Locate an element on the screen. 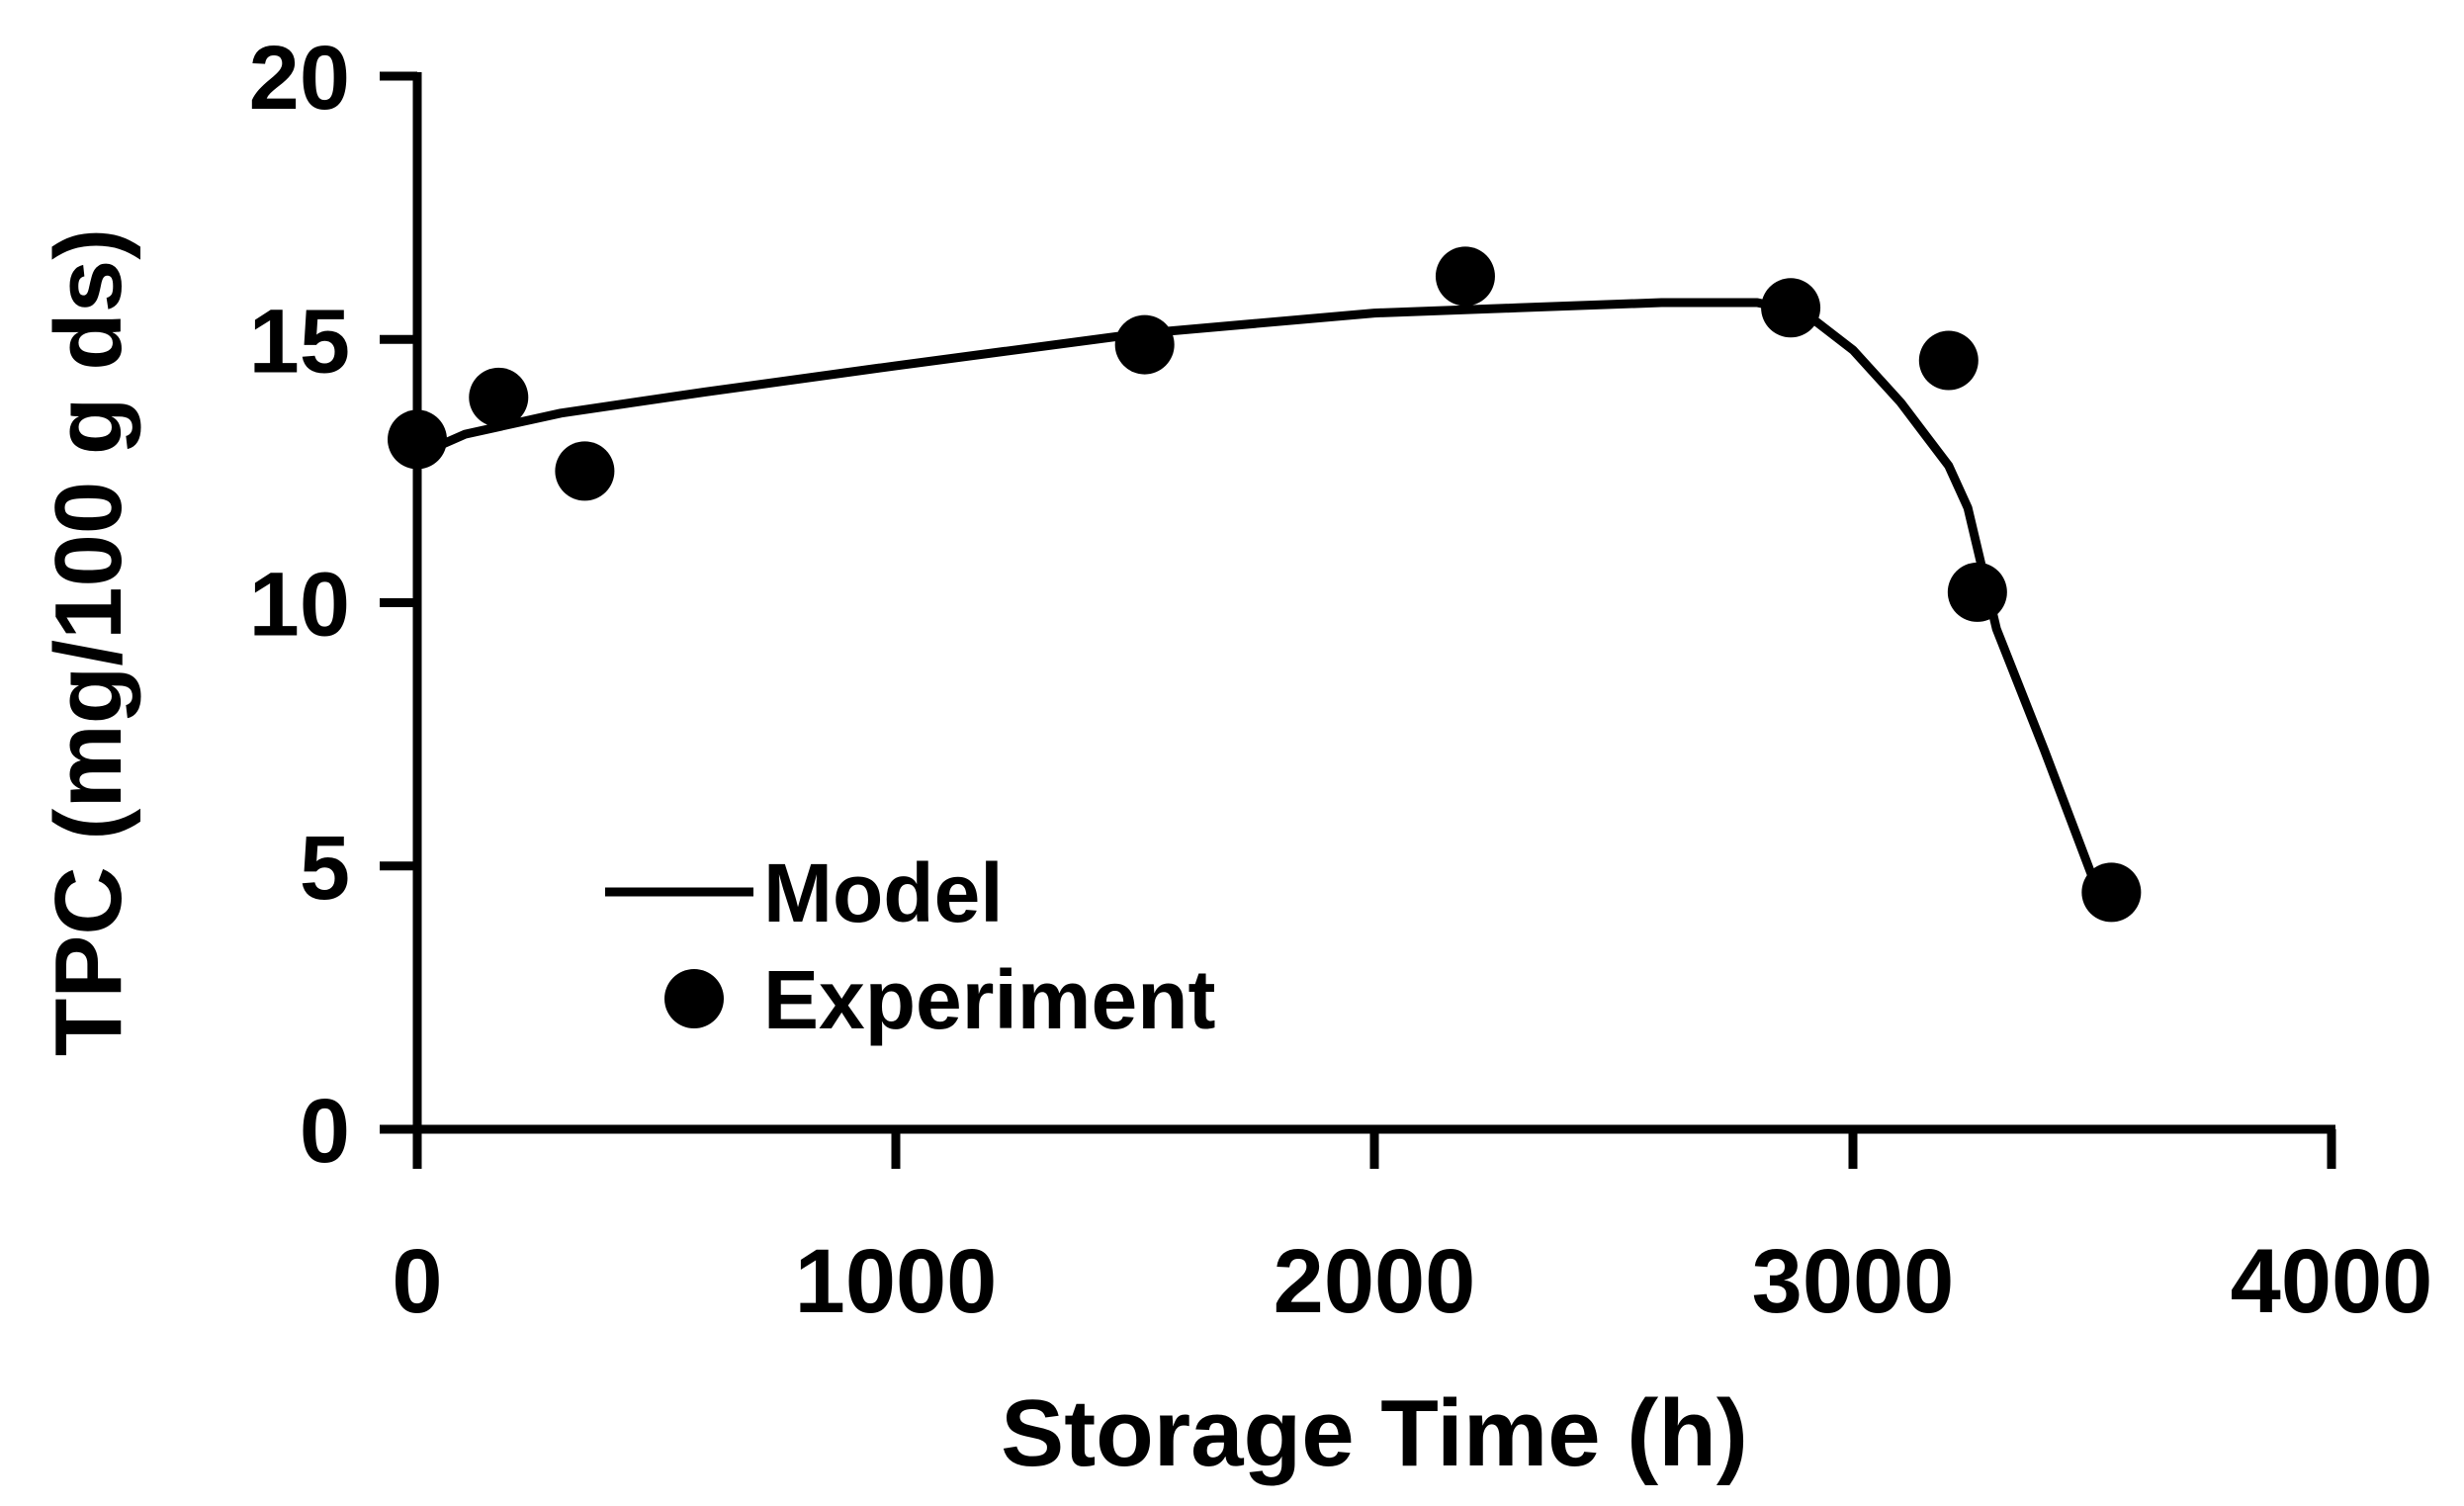 The height and width of the screenshot is (1506, 2464). y-axis-title: TPC (mg/100 g ds) is located at coordinates (88, 642).